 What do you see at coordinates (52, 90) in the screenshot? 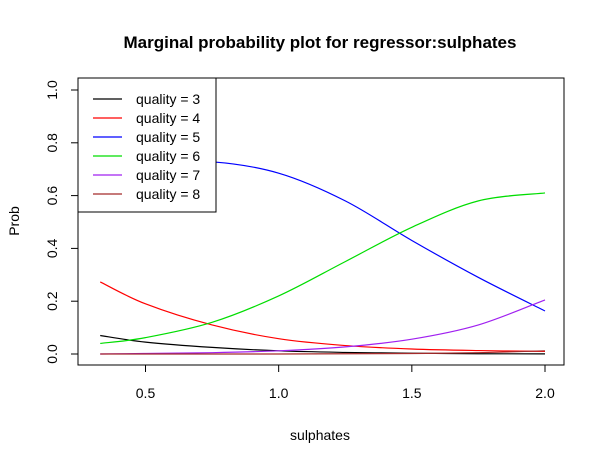
I see `y-tick-label: 1.0` at bounding box center [52, 90].